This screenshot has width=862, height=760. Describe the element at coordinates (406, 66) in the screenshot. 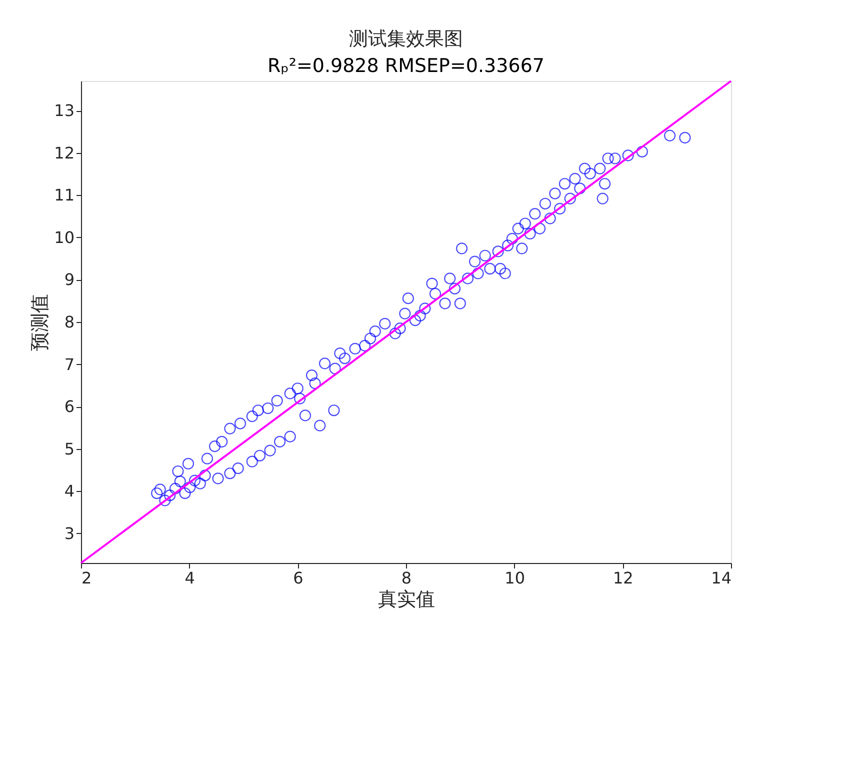

I see `chart-subtitle: Rₚ²=0.9828 RMSEP=0.33667` at that location.